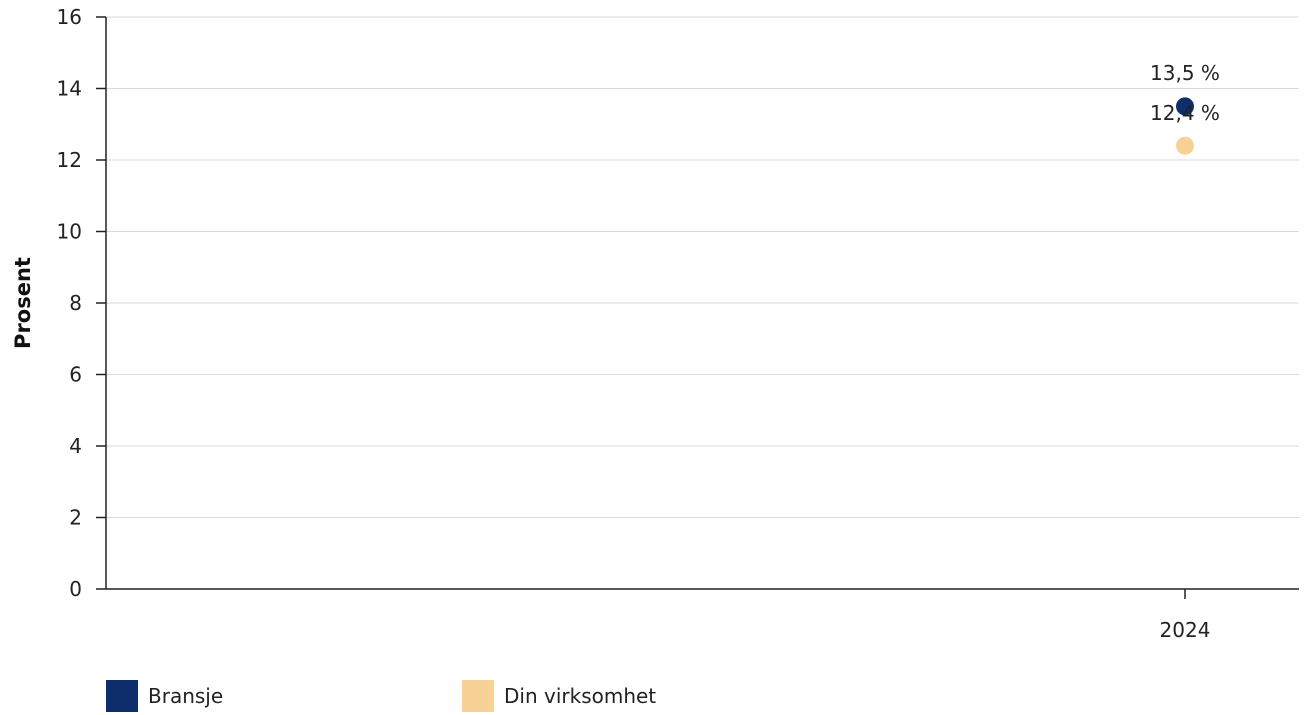 This screenshot has height=715, width=1309. Describe the element at coordinates (75, 303) in the screenshot. I see `y-tick-label: 8` at that location.